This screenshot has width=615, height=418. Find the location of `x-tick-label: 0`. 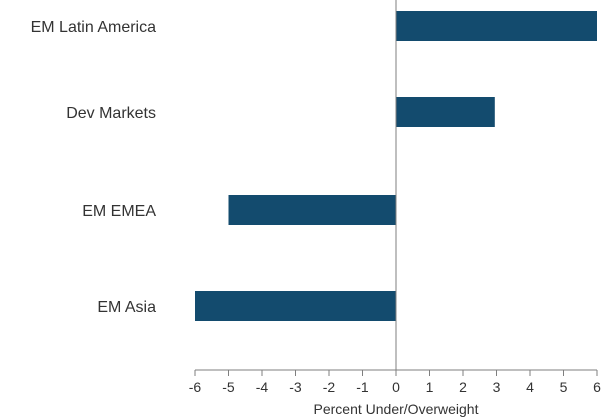

x-tick-label: 0 is located at coordinates (396, 387).